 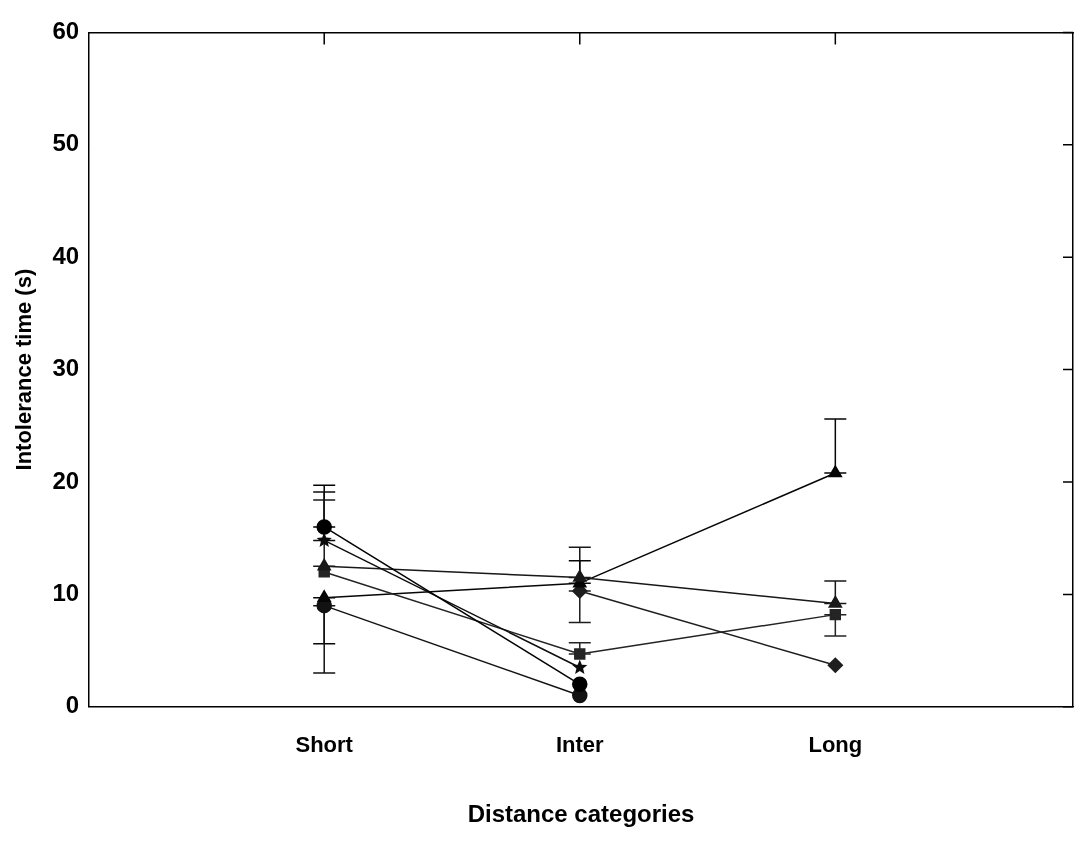 I want to click on y-tick-label: 50, so click(x=66, y=143).